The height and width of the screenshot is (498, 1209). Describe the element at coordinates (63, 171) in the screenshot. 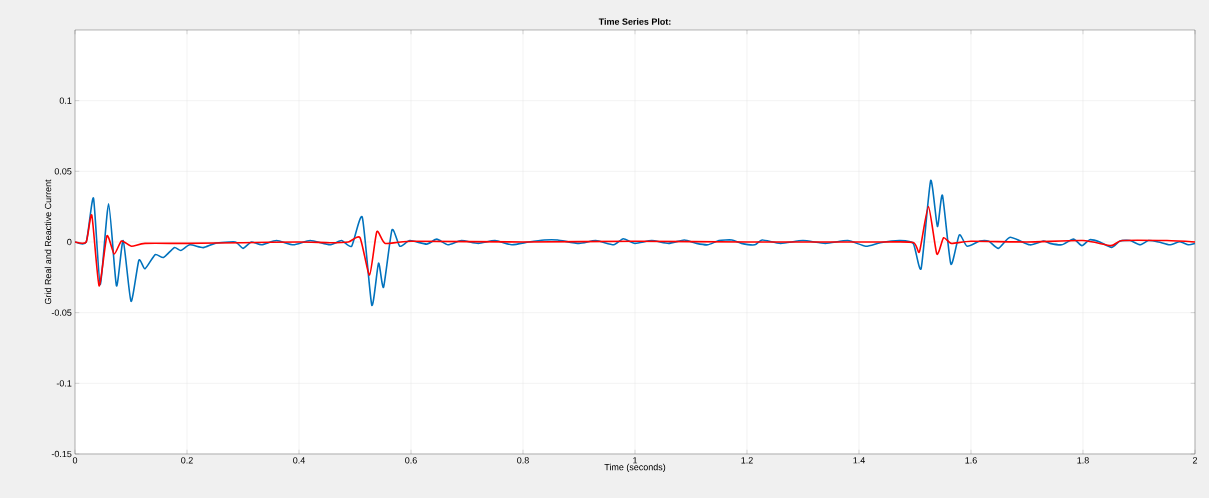

I see `y-tick-label: 0.05` at that location.